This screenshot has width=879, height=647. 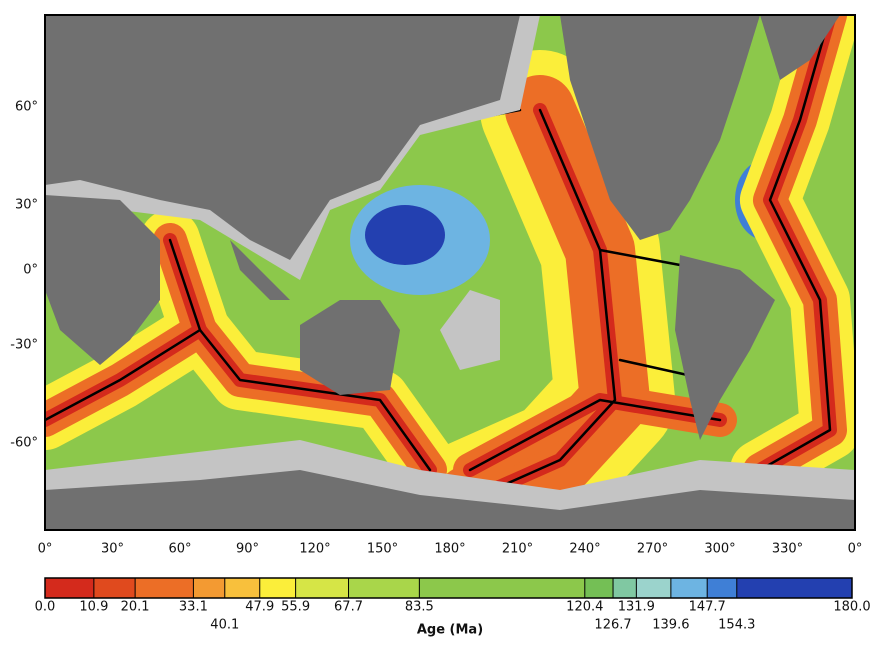 What do you see at coordinates (45, 607) in the screenshot?
I see `colorbar-tick-label: 0.0` at bounding box center [45, 607].